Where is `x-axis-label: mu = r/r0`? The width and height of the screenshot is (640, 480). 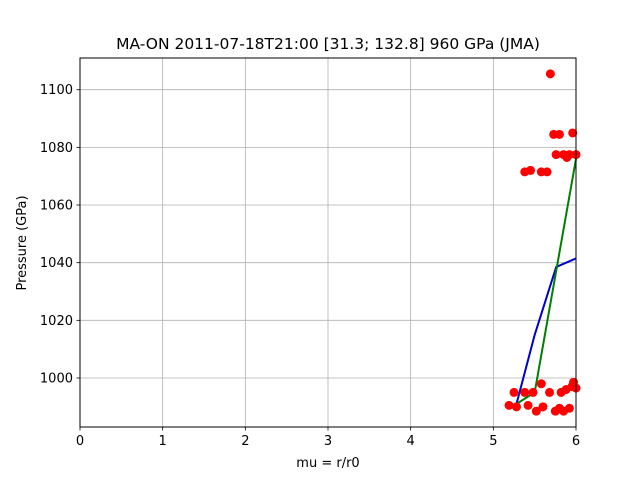
x-axis-label: mu = r/r0 is located at coordinates (327, 463).